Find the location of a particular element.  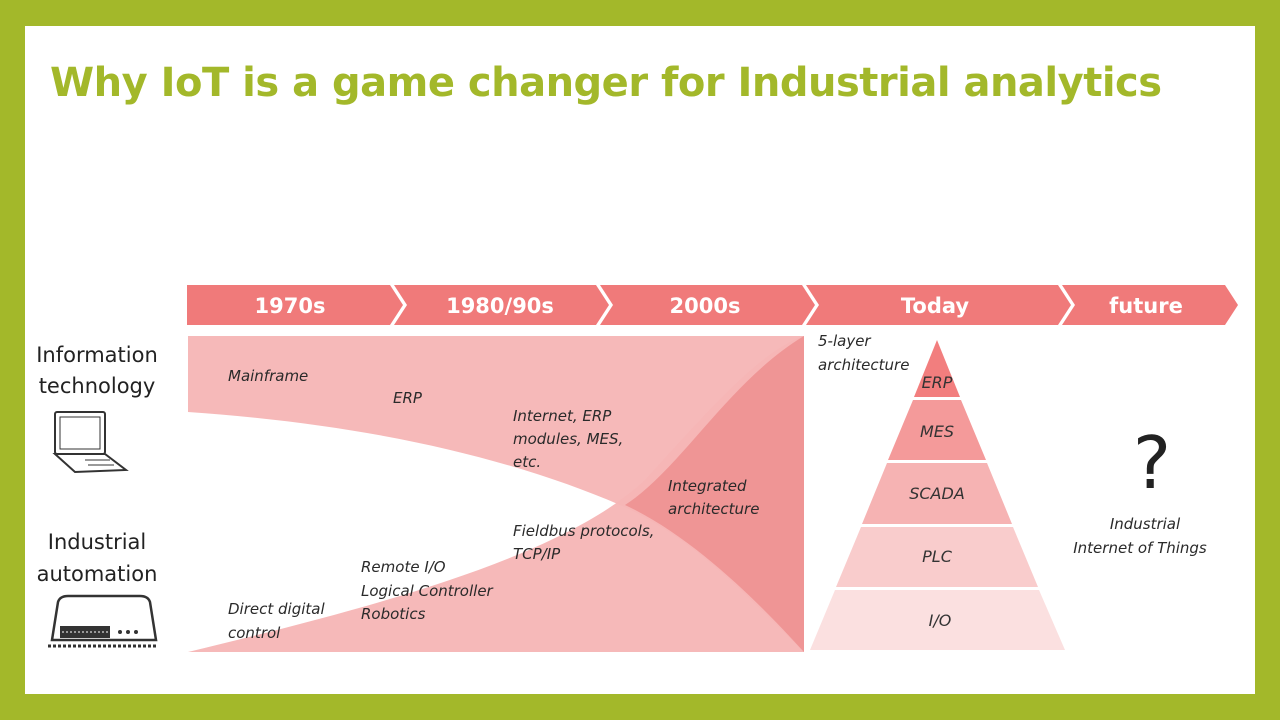

pyramid-label-mes: MES is located at coordinates (937, 431).